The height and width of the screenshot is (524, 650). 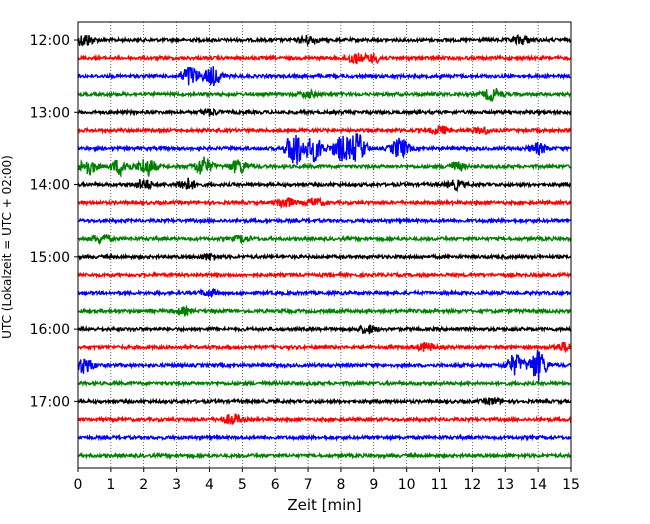 I want to click on y-tick-label: 13:00, so click(x=50, y=113).